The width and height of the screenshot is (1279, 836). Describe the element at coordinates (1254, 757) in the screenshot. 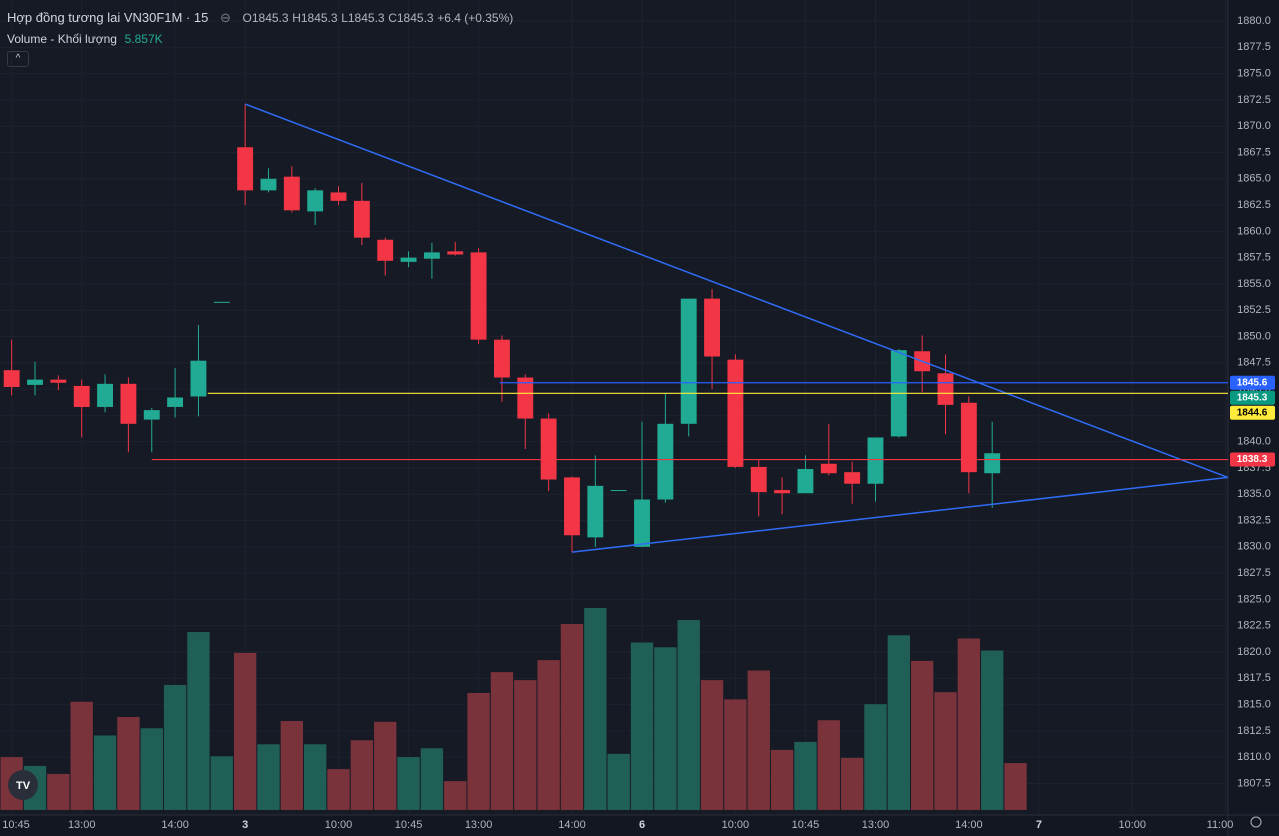

I see `y-tick-label: 1810.0` at that location.